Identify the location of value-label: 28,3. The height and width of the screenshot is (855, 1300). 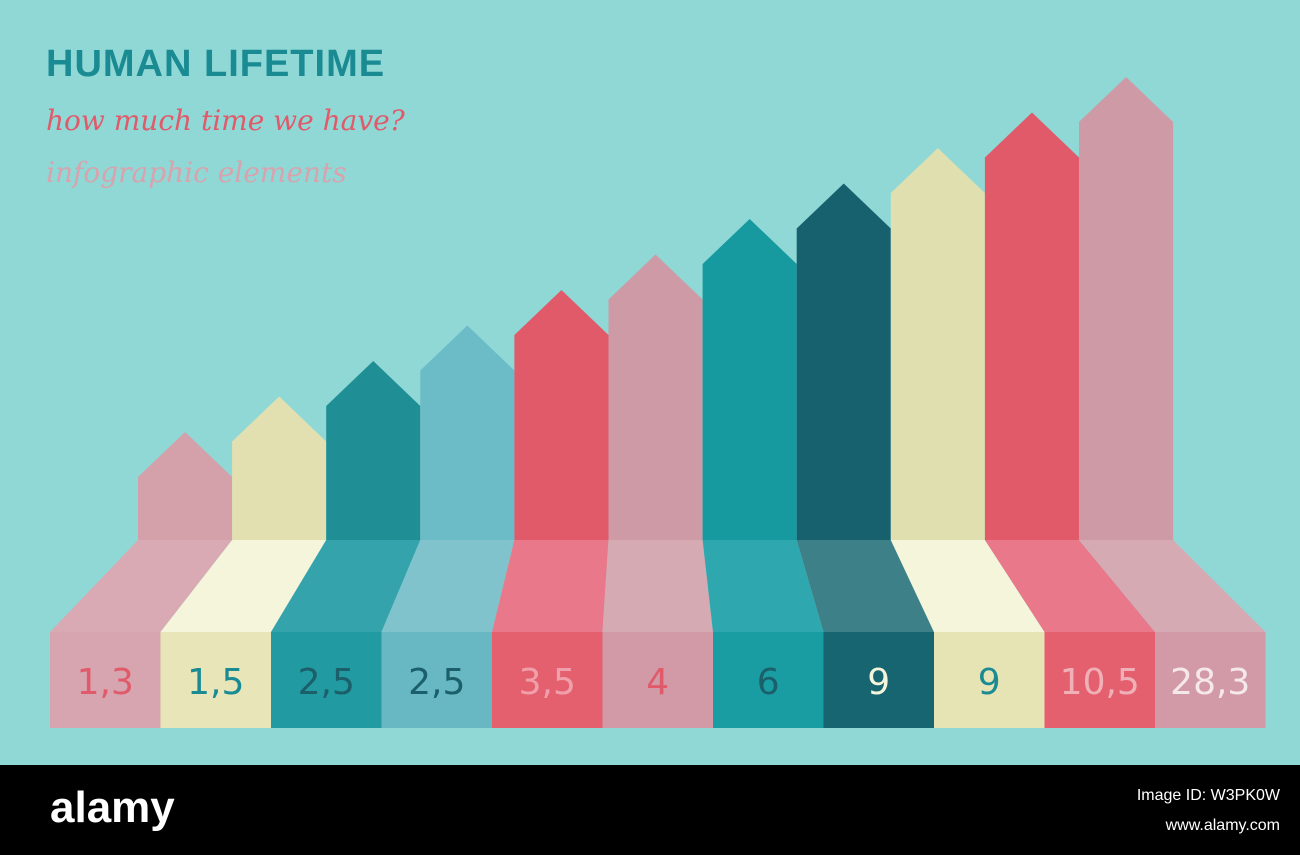
(1210, 682).